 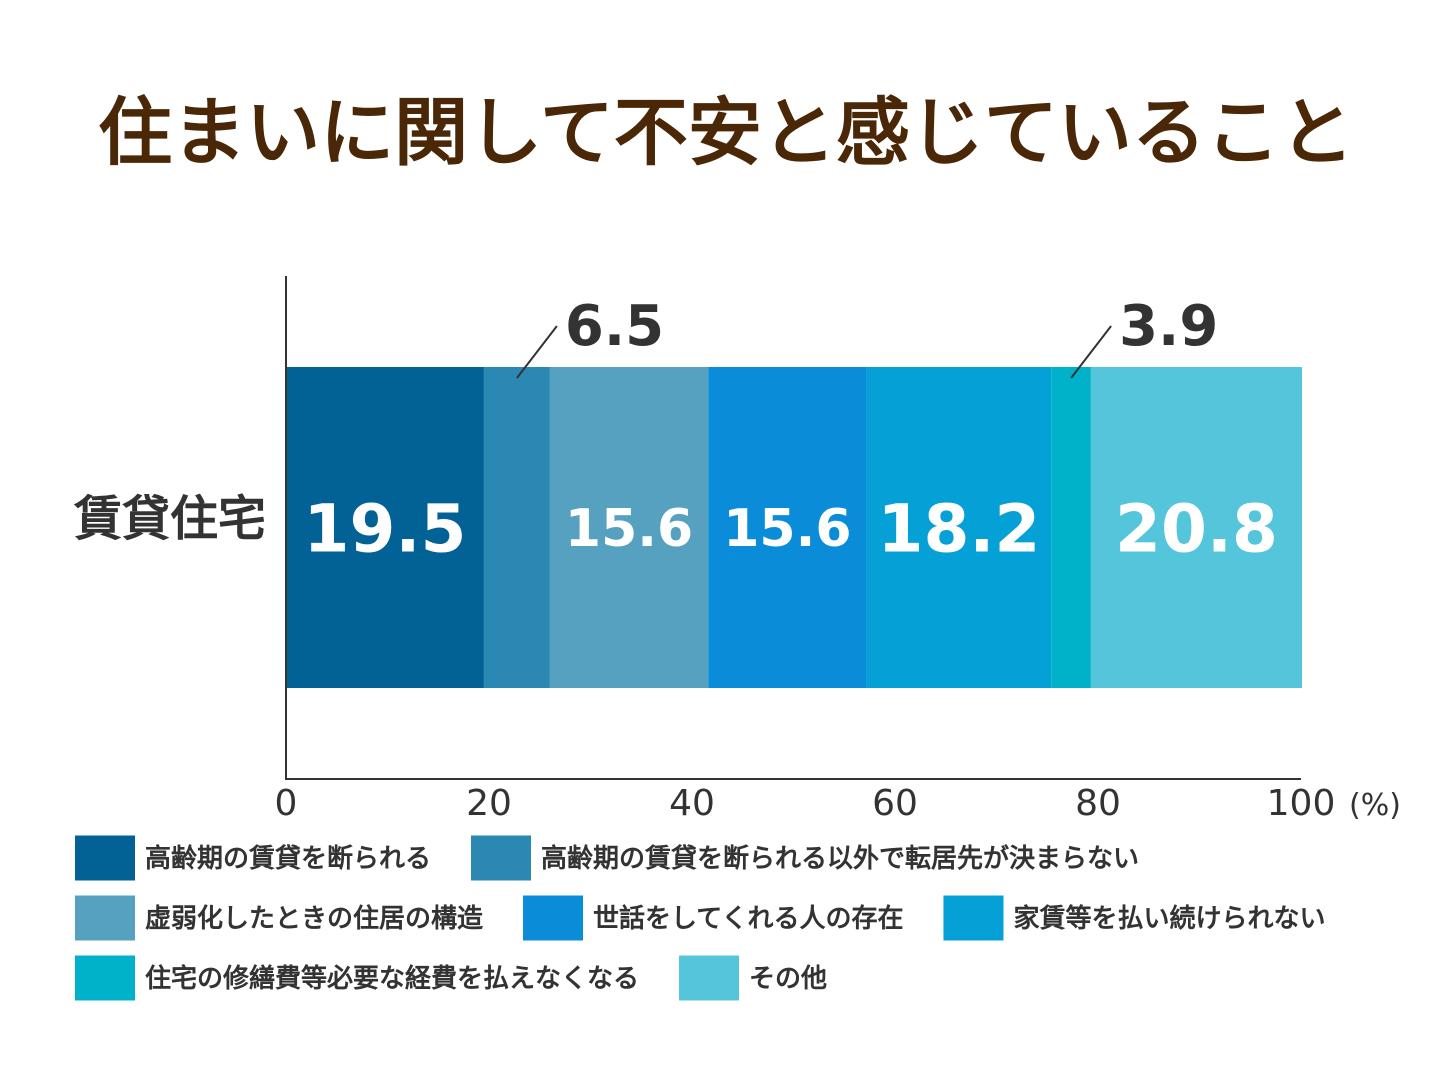 I want to click on legend-label-6: 住宅の修繕費等必要な経費を払えなくなる, so click(x=392, y=978).